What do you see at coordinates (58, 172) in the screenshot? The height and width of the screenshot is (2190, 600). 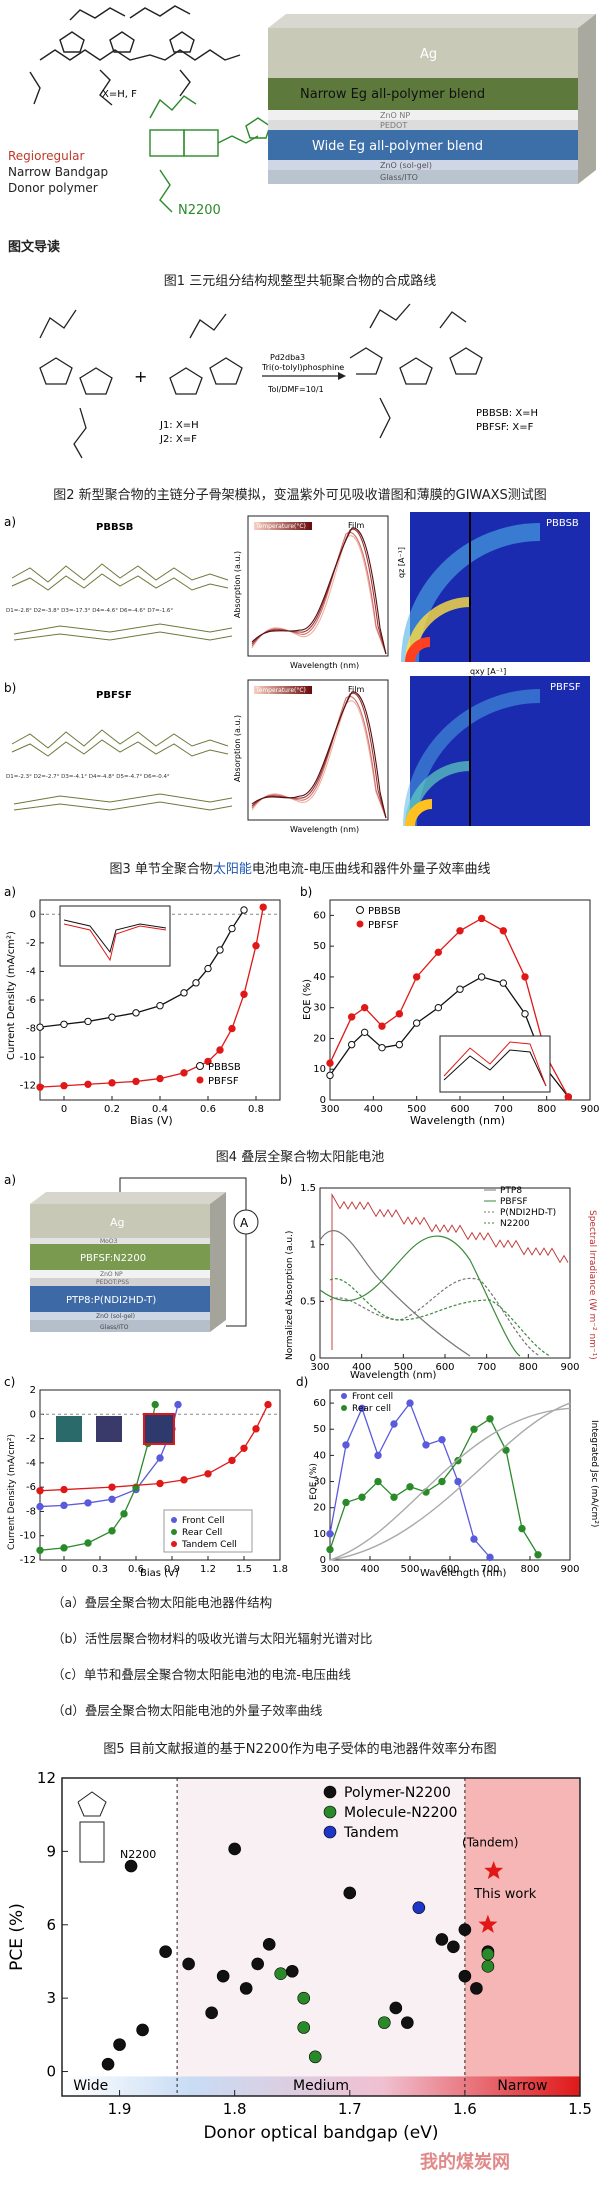 I see `hero-narrow-bandgap: Narrow Bandgap` at bounding box center [58, 172].